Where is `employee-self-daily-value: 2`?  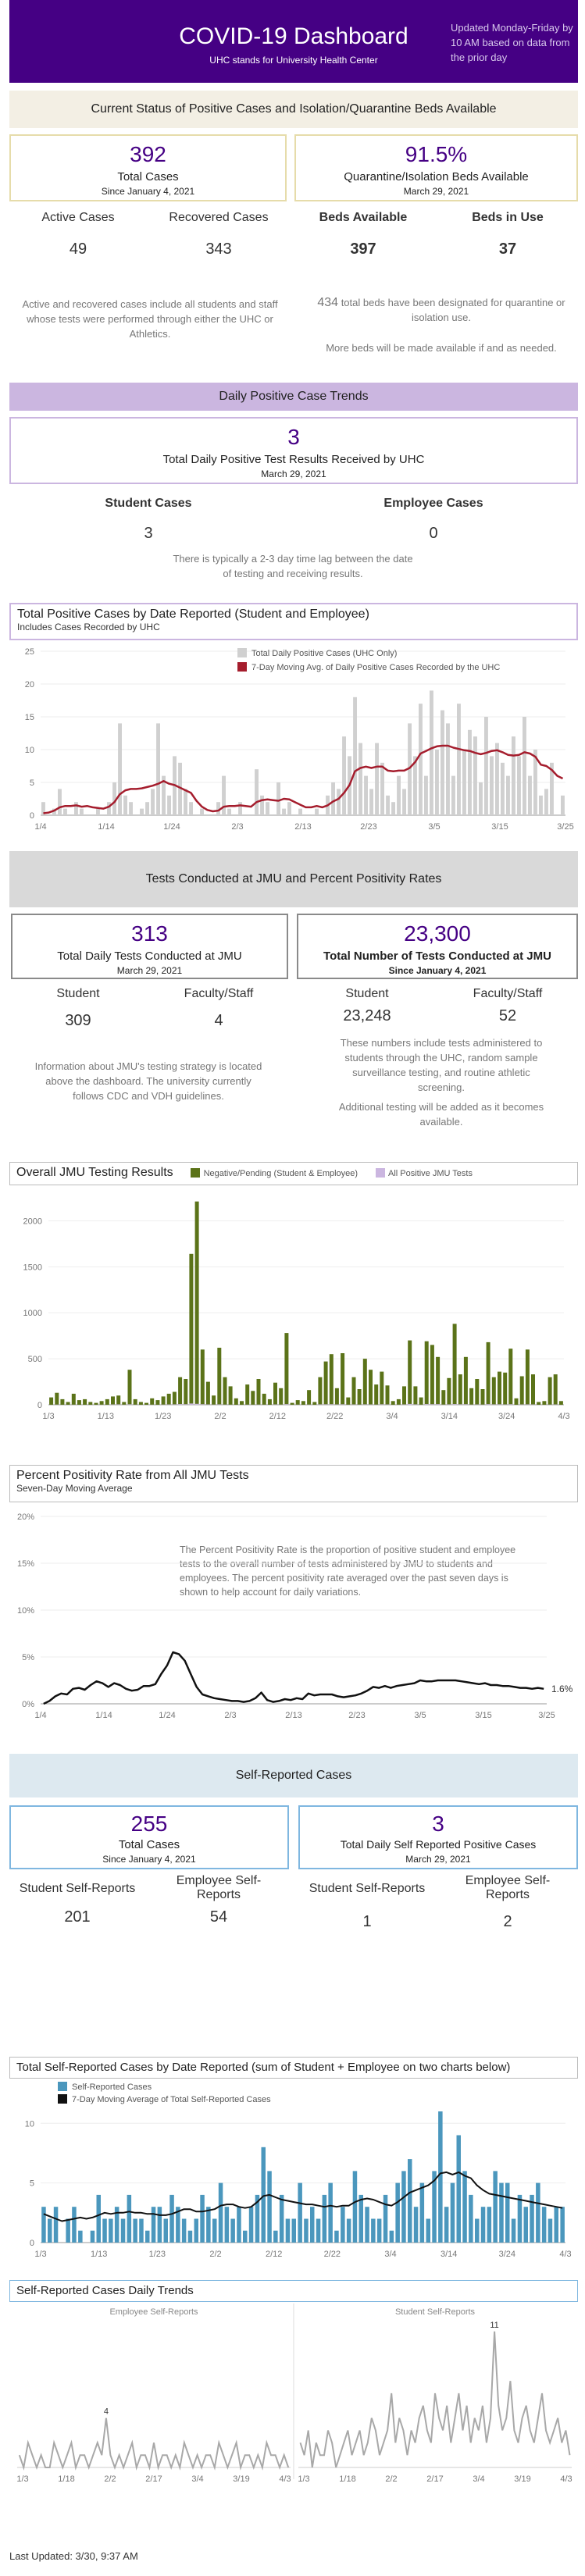 employee-self-daily-value: 2 is located at coordinates (507, 1922).